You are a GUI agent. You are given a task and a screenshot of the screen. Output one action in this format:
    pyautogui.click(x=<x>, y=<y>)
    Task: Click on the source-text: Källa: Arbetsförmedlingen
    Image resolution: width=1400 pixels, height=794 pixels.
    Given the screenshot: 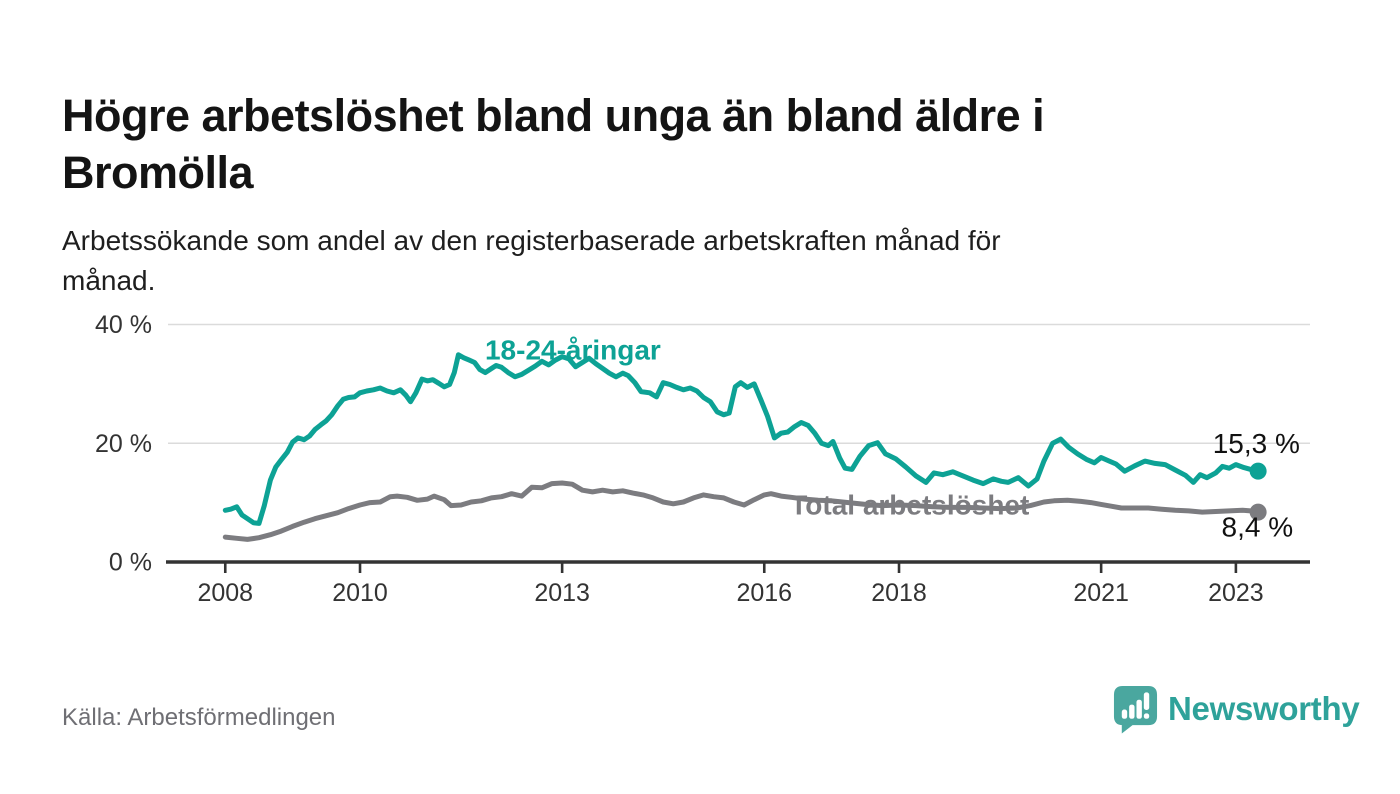 What is the action you would take?
    pyautogui.click(x=199, y=717)
    